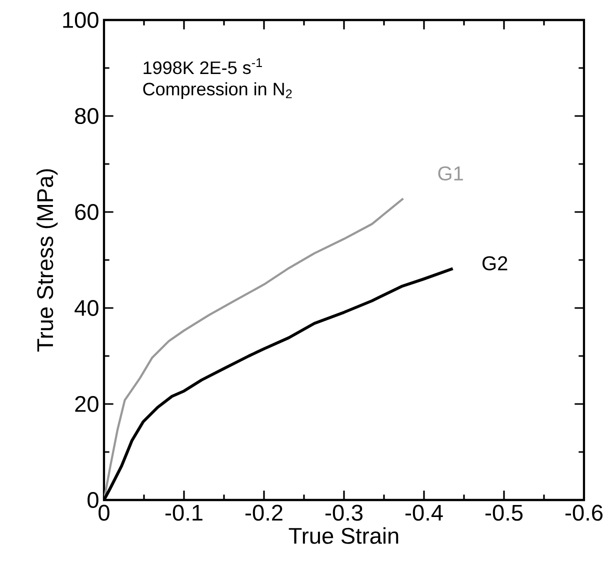 This screenshot has height=568, width=610. I want to click on x-tick-label: 0, so click(104, 512).